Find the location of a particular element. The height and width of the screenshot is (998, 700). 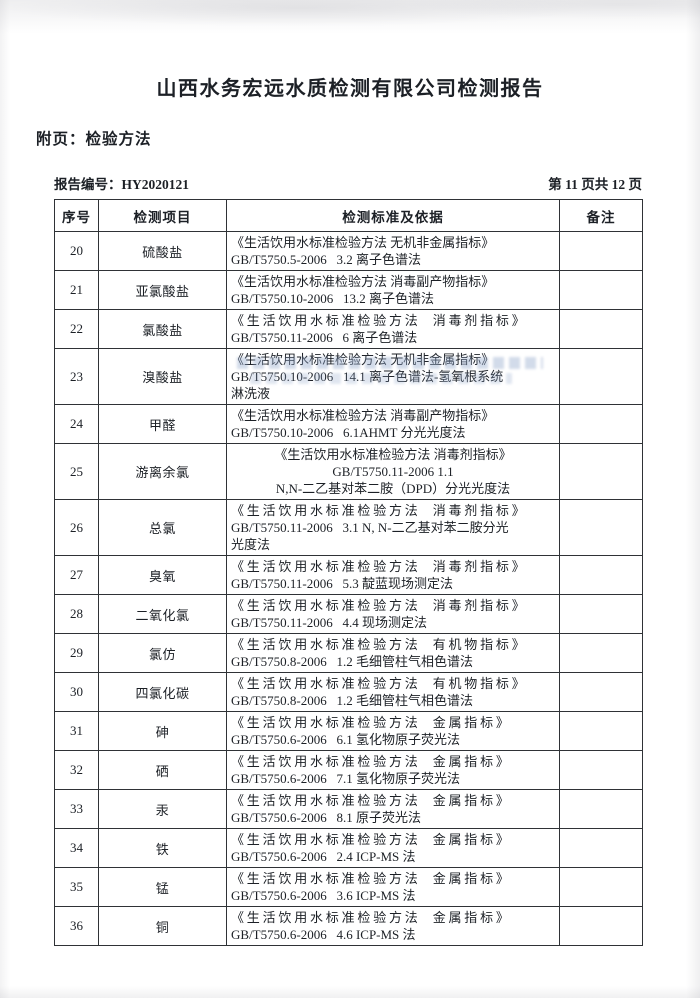

standard-line: 《生活饮用水标准检验方法 有机物指标》 is located at coordinates (379, 644).